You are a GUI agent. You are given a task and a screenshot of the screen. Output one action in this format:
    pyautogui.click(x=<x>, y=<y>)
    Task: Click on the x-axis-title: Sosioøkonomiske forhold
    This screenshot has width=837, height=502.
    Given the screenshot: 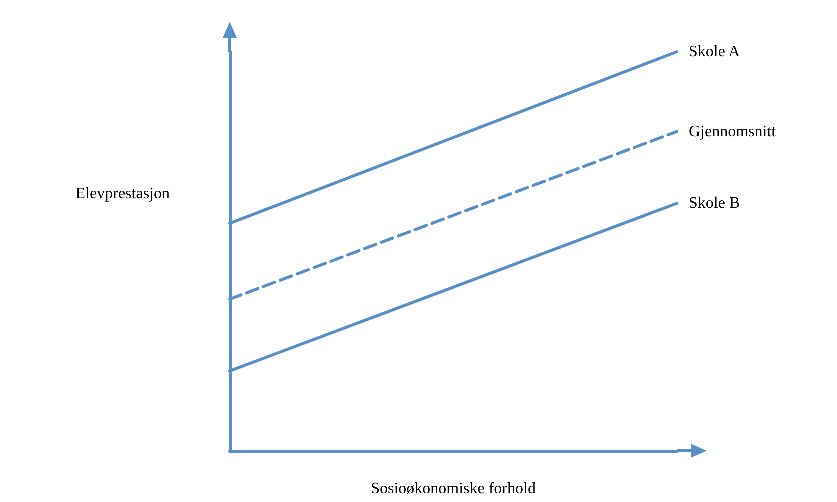 What is the action you would take?
    pyautogui.click(x=453, y=489)
    